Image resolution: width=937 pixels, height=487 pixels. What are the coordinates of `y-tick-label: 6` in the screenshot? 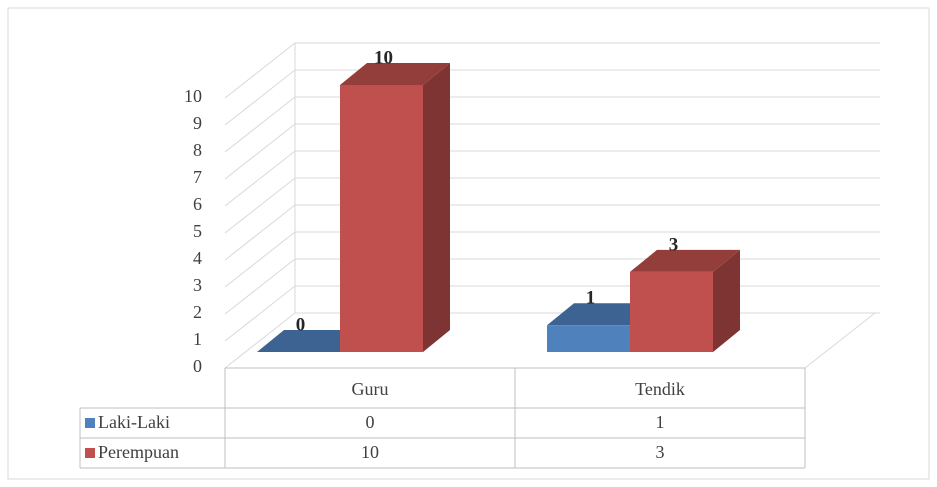 It's located at (197, 204).